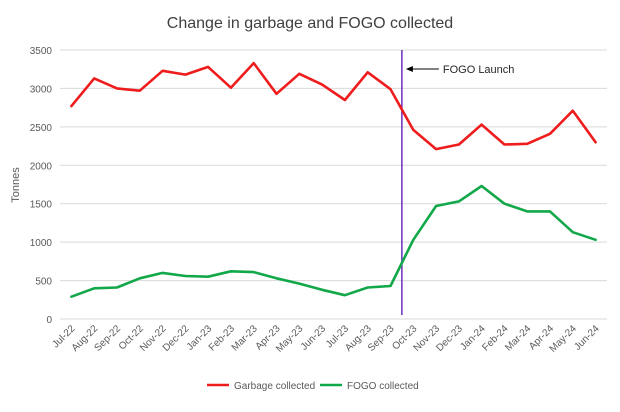  What do you see at coordinates (41, 89) in the screenshot?
I see `y-tick-label: 3000` at bounding box center [41, 89].